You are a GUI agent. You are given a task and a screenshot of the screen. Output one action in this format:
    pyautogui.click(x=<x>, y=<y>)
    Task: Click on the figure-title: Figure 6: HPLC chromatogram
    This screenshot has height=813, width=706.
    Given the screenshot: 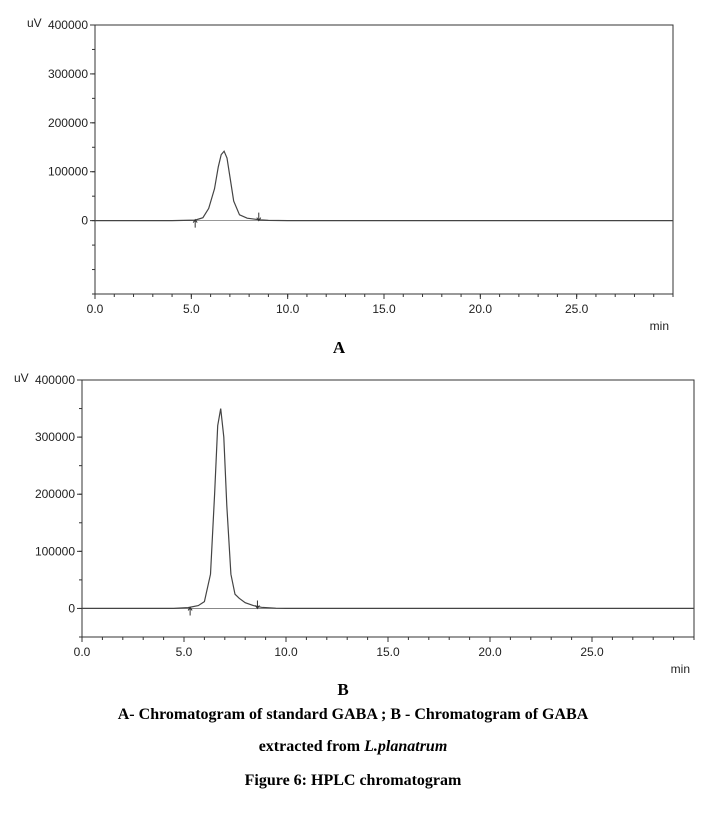 What is the action you would take?
    pyautogui.click(x=353, y=781)
    